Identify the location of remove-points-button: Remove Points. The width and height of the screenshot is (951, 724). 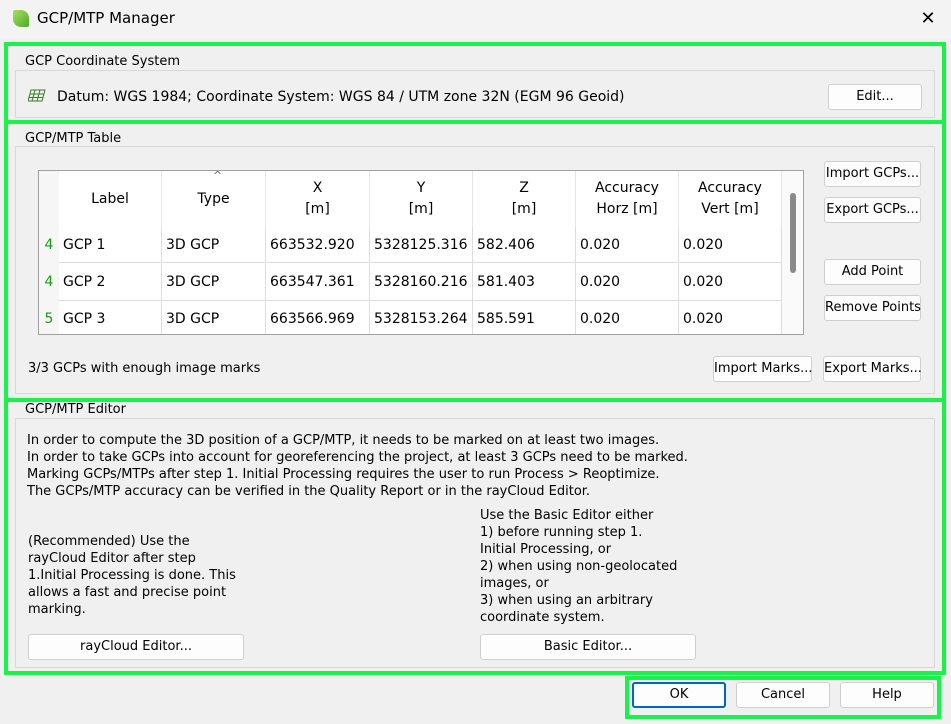
(872, 308).